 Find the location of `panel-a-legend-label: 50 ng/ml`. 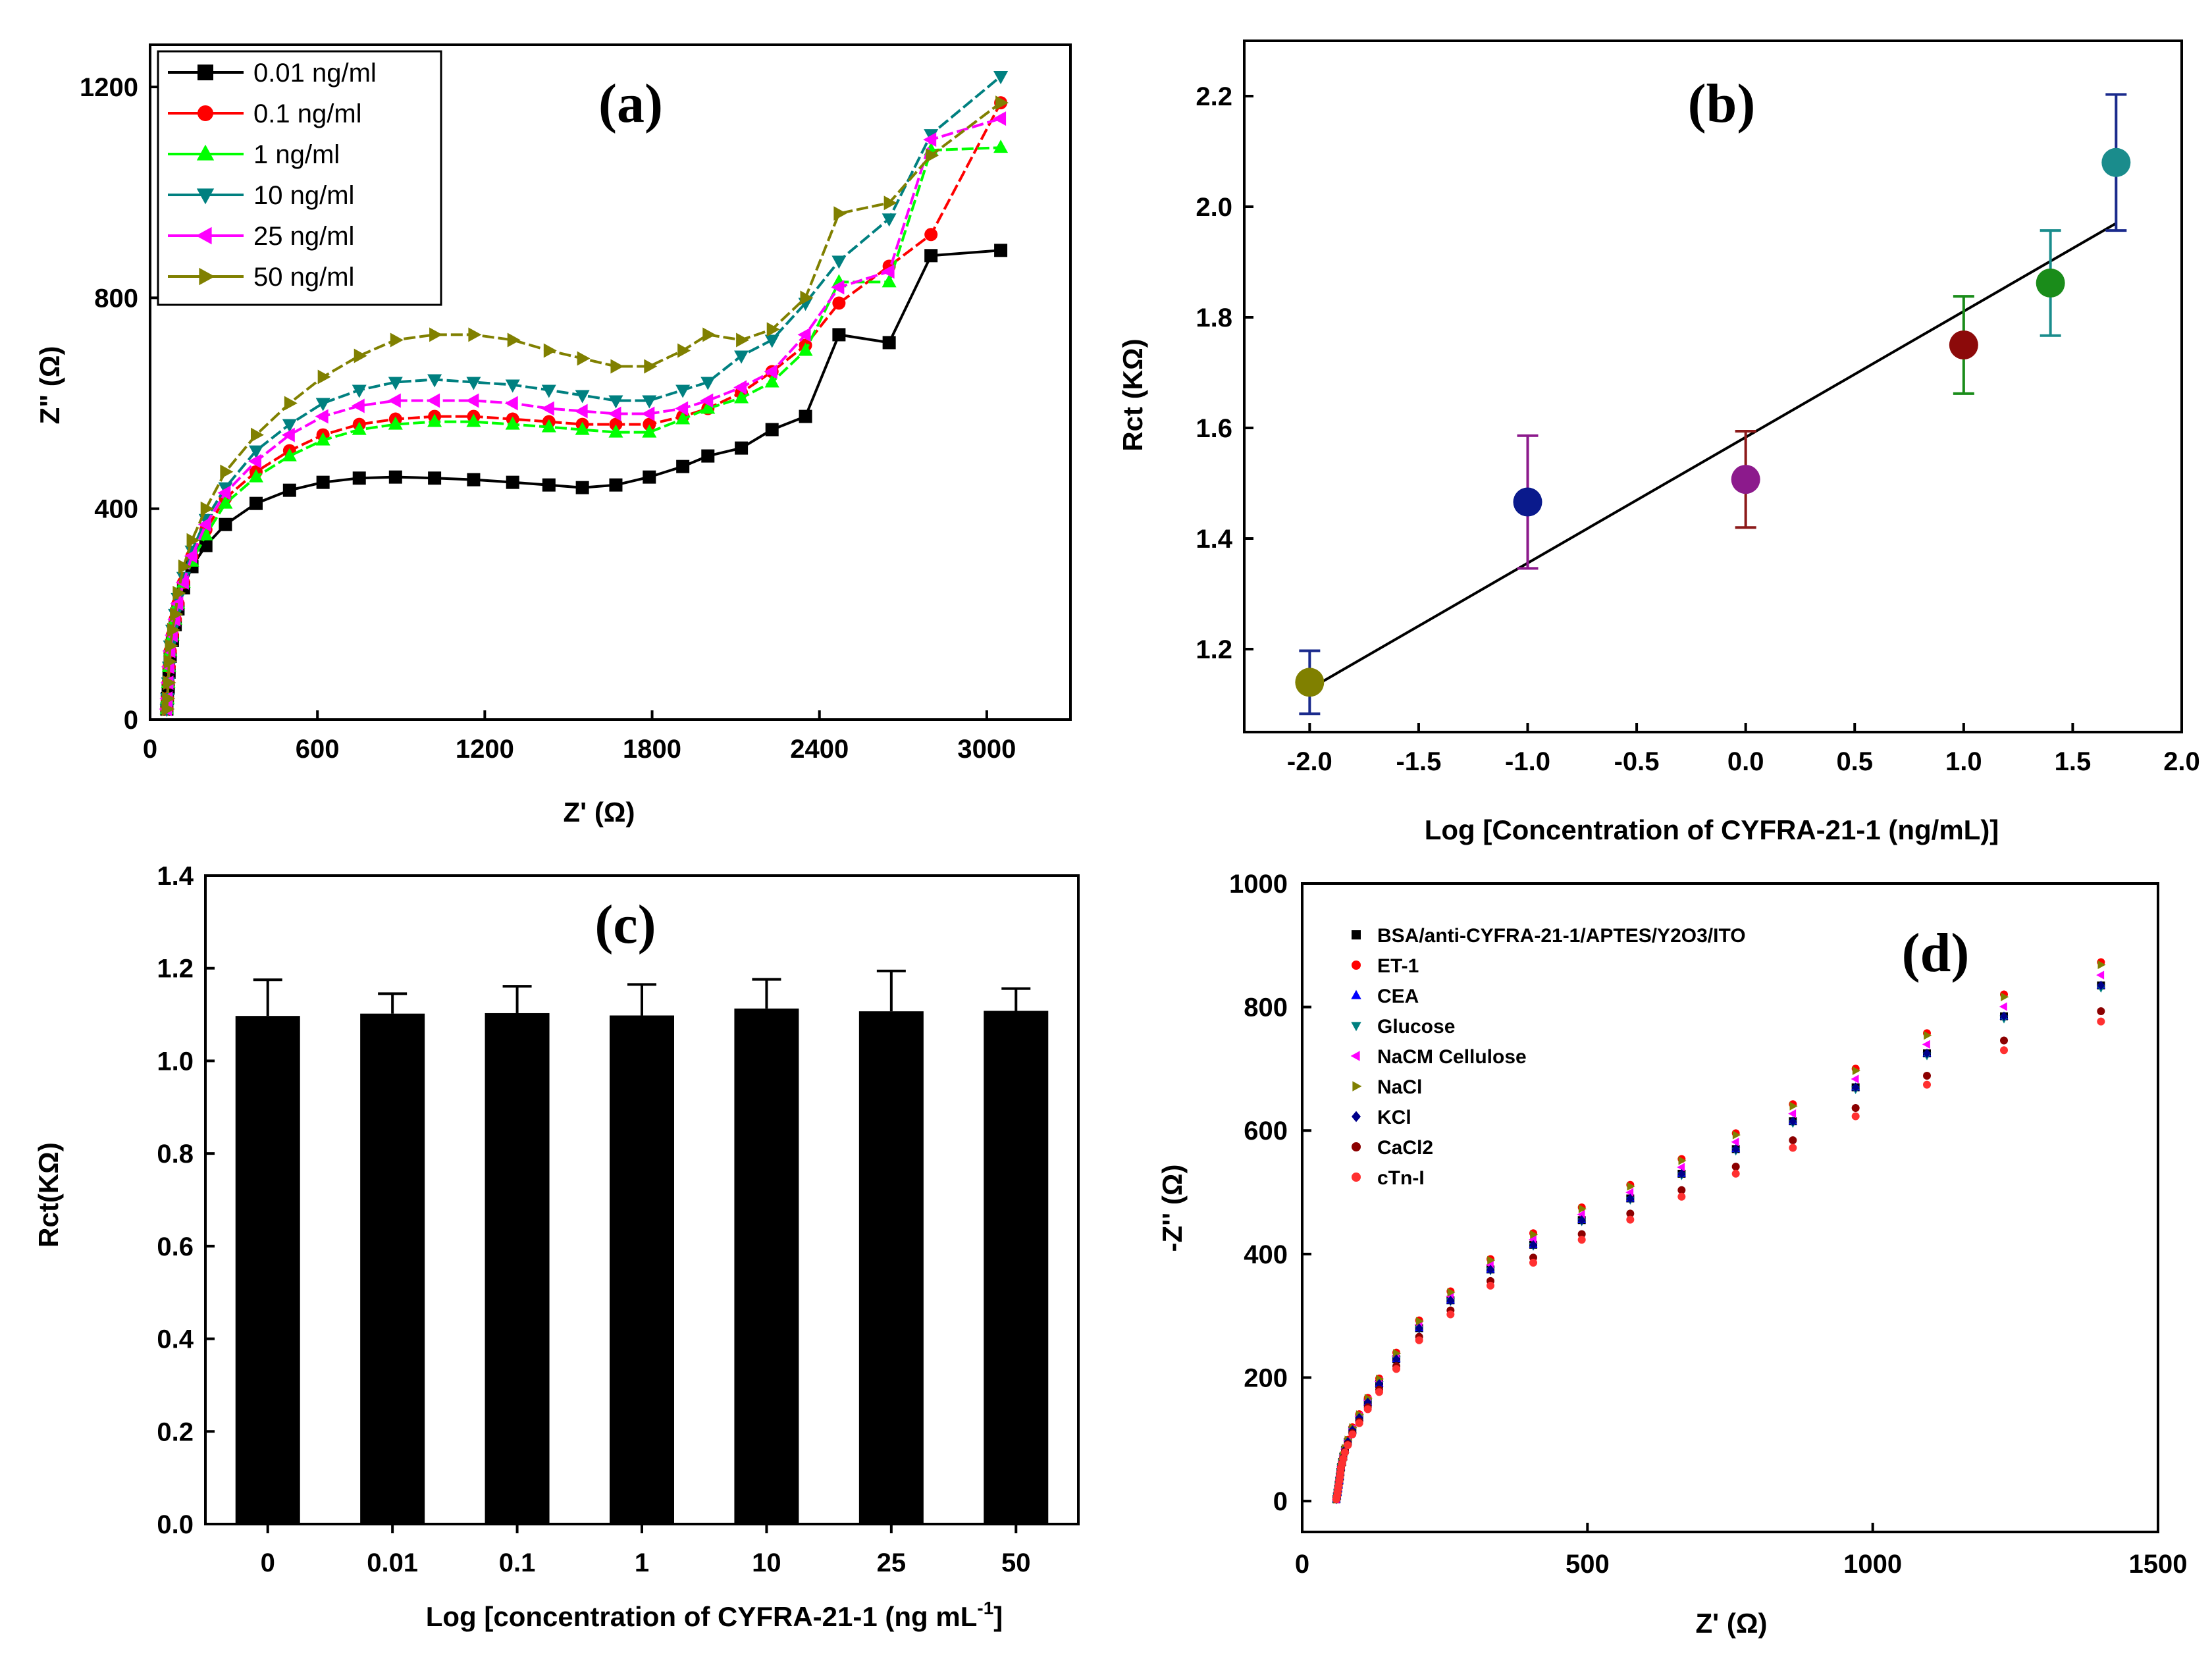

panel-a-legend-label: 50 ng/ml is located at coordinates (303, 277).